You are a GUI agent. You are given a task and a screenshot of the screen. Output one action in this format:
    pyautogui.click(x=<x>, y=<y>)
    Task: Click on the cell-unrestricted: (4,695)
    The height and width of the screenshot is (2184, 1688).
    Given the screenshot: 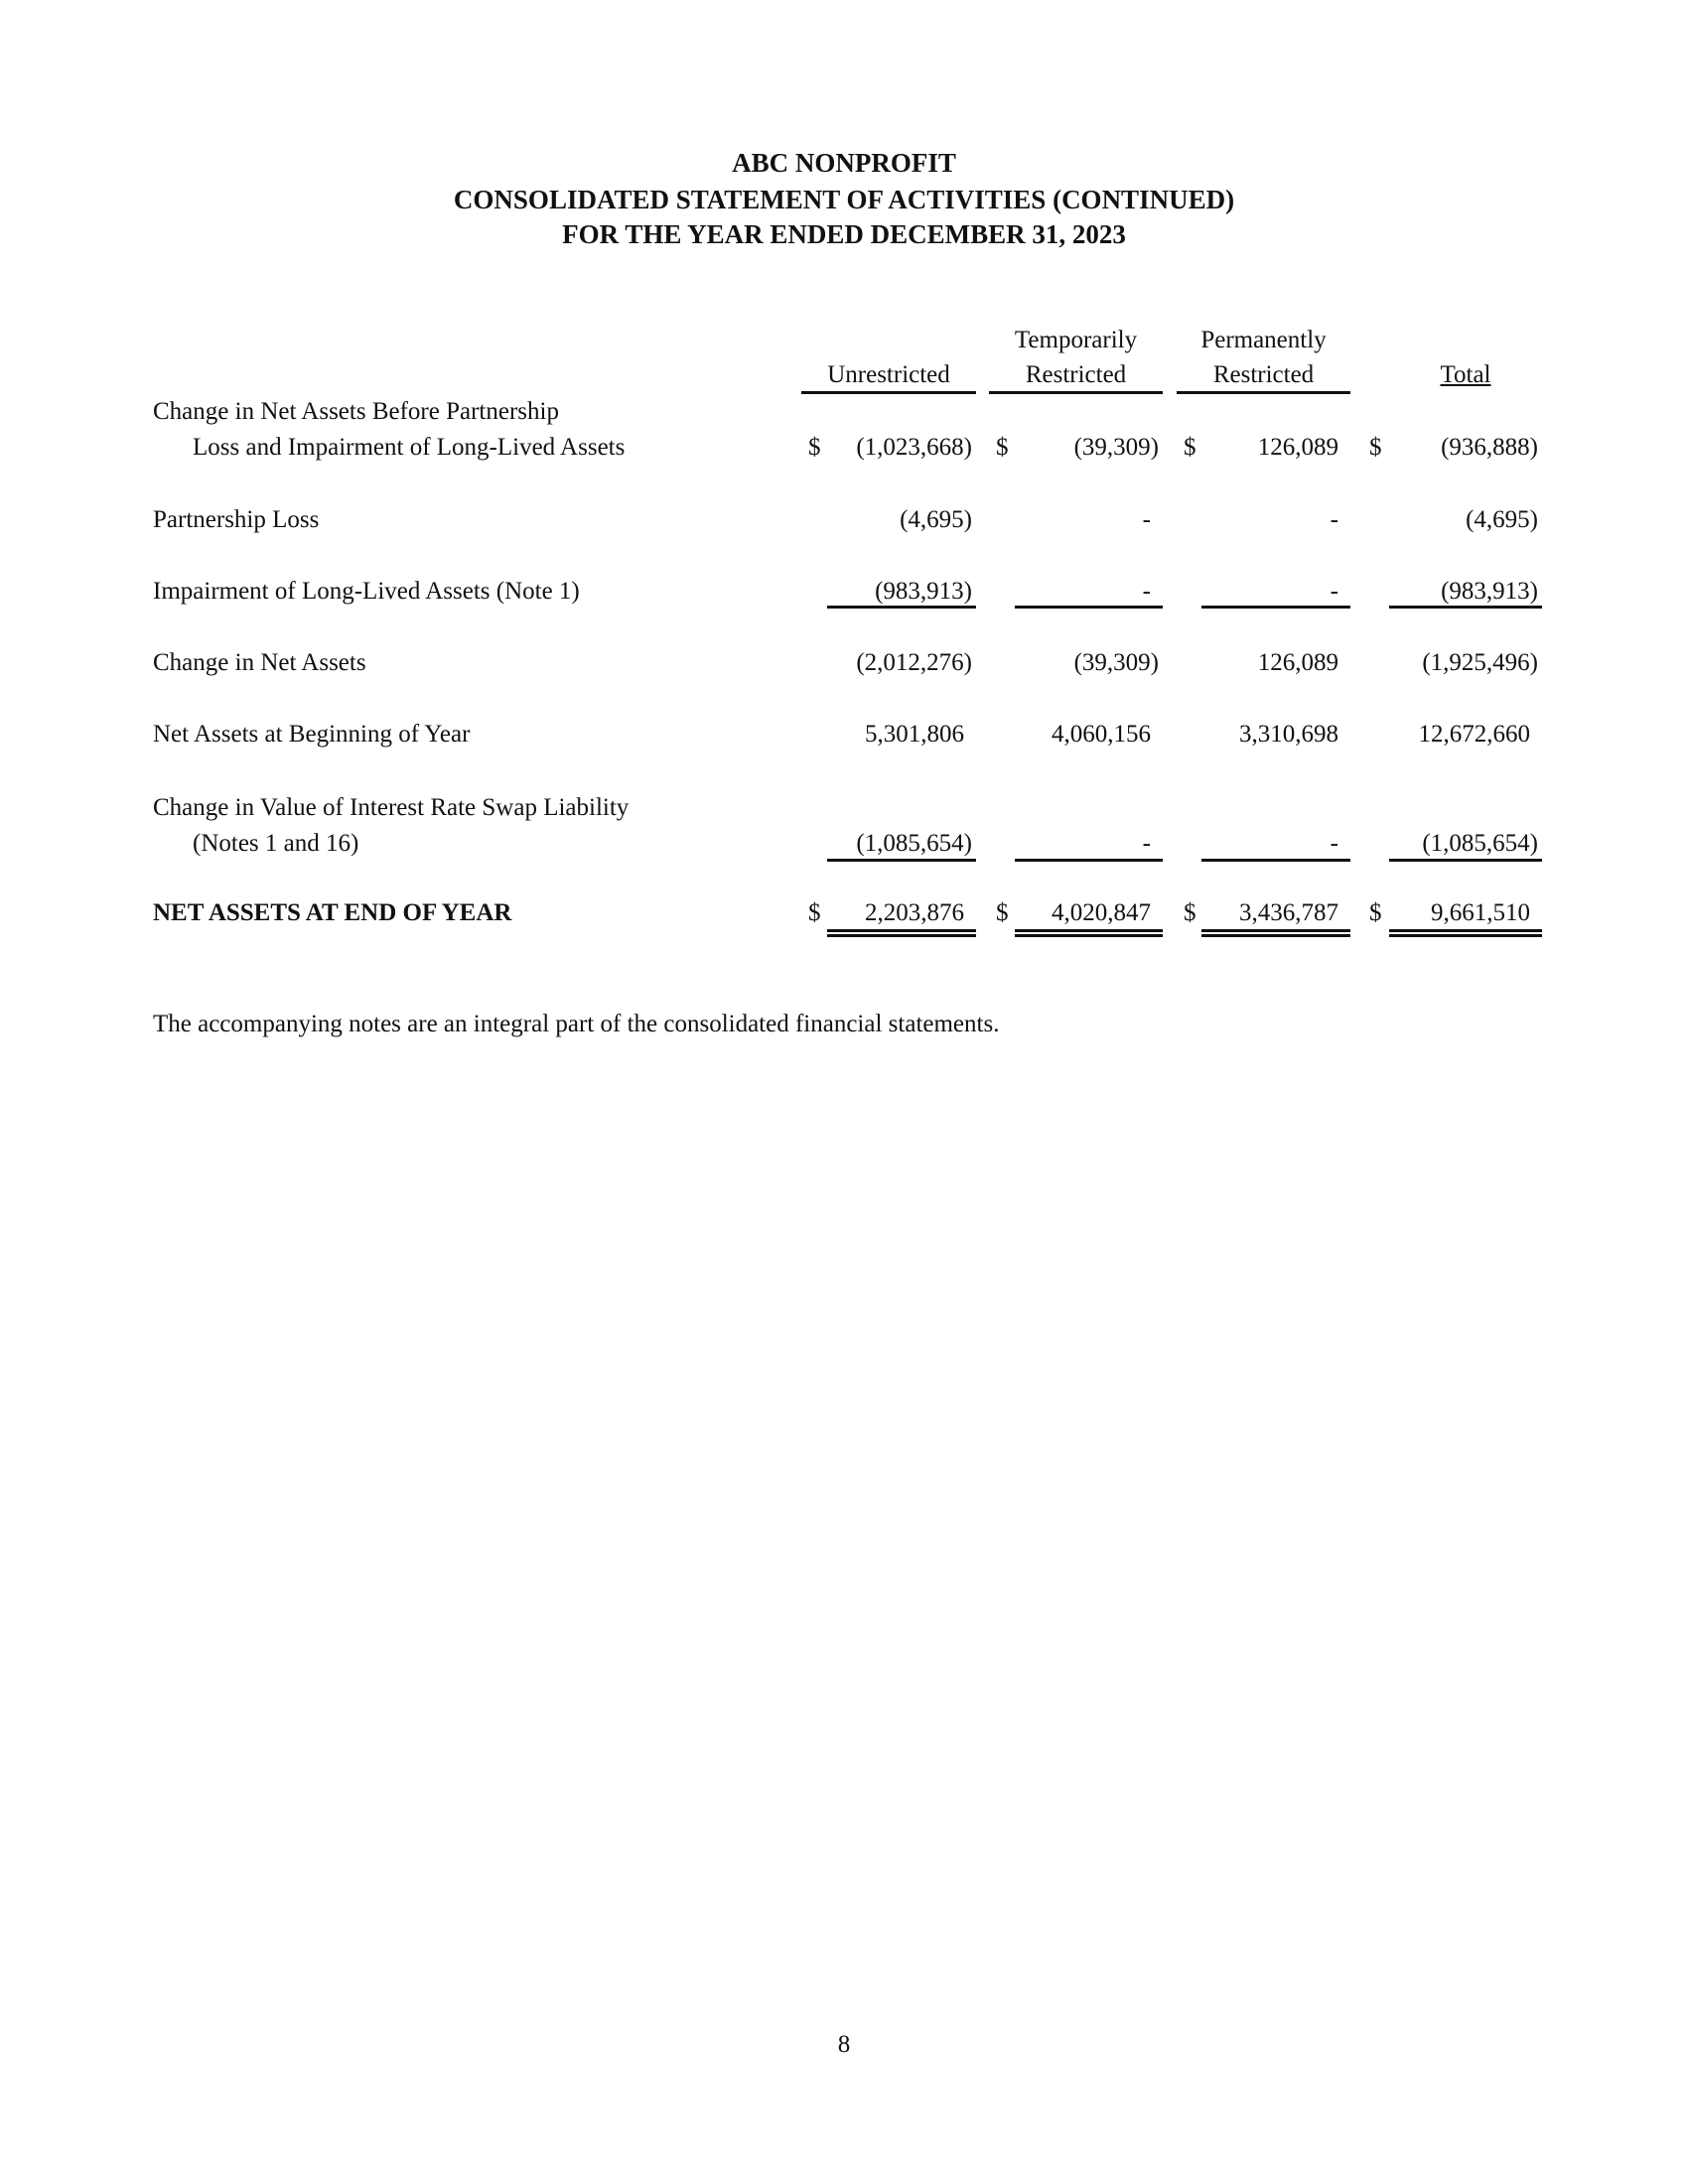 What is the action you would take?
    pyautogui.click(x=936, y=519)
    